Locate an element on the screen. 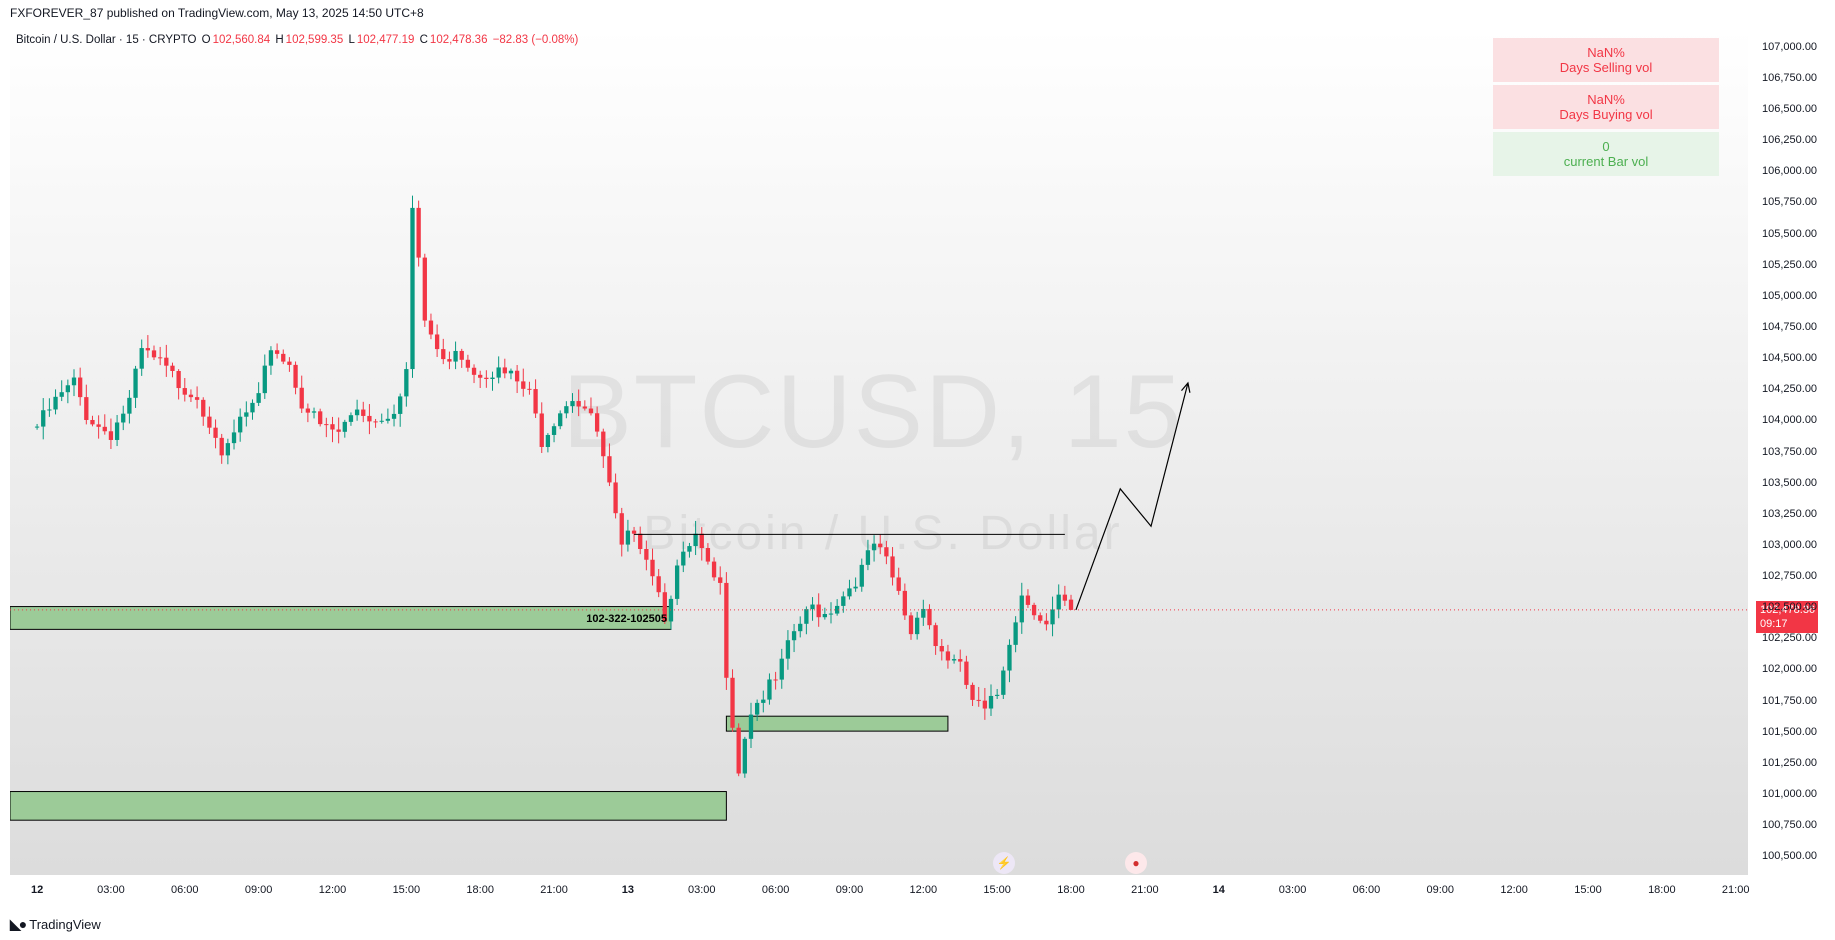 Image resolution: width=1835 pixels, height=940 pixels. legend-change: −82.83 (−0.08%) is located at coordinates (535, 40).